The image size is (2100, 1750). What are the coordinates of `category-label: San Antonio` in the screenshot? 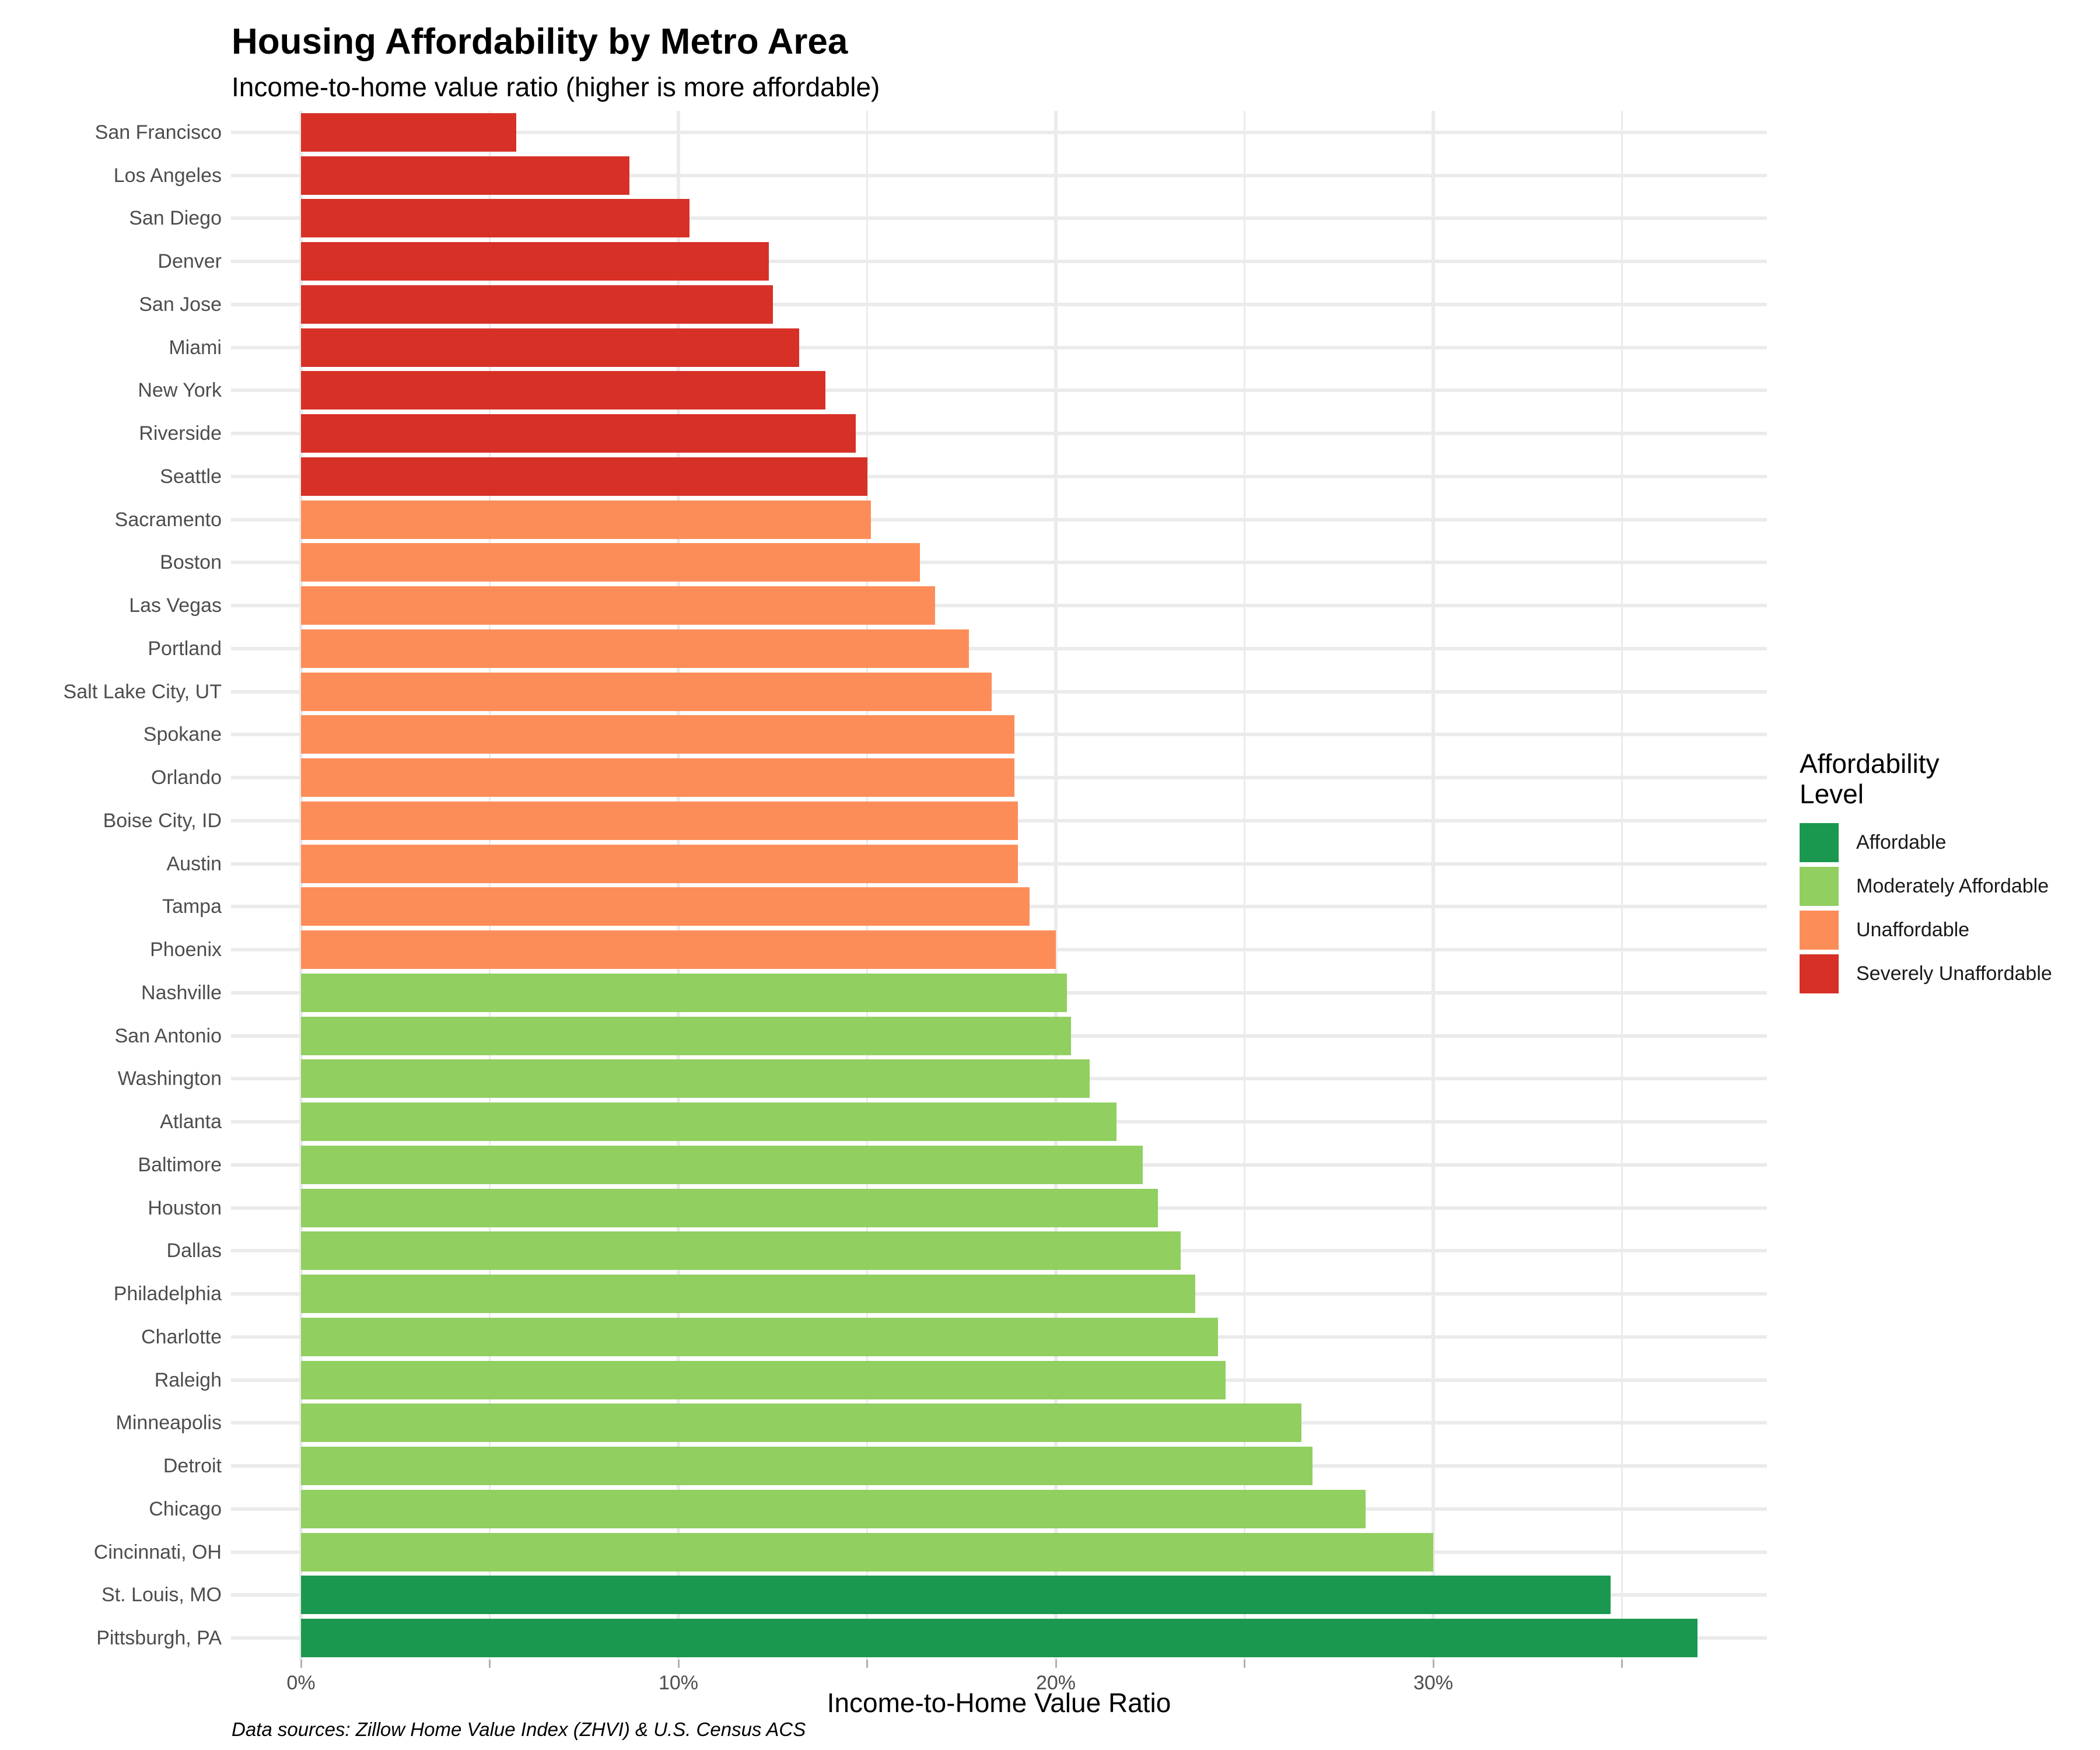 It's located at (168, 1035).